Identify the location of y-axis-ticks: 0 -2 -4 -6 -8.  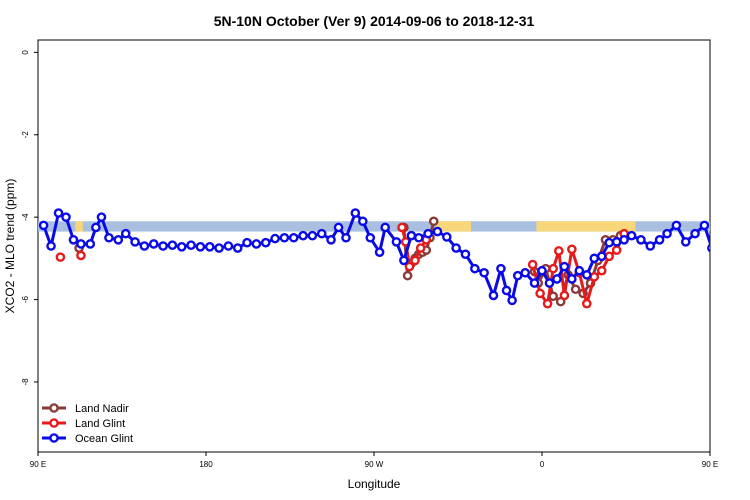
(29, 218).